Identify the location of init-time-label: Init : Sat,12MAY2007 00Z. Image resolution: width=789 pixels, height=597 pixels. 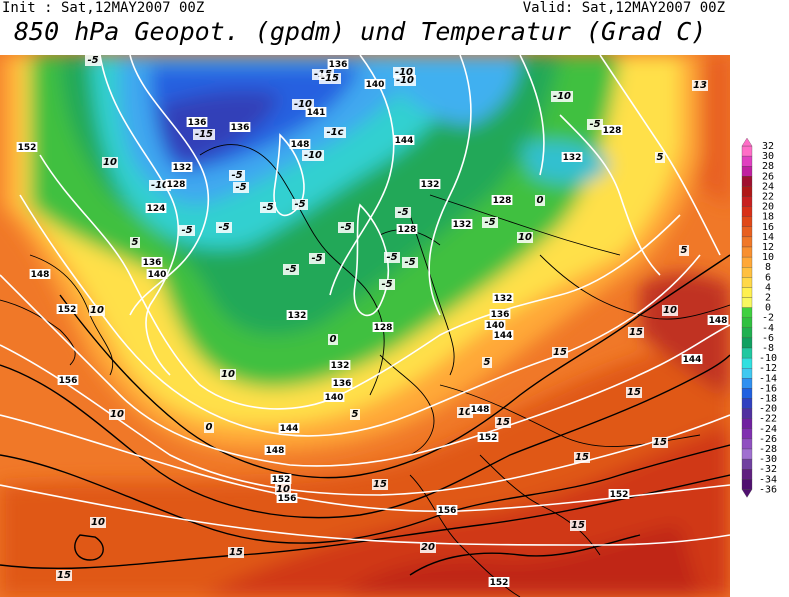
(103, 8).